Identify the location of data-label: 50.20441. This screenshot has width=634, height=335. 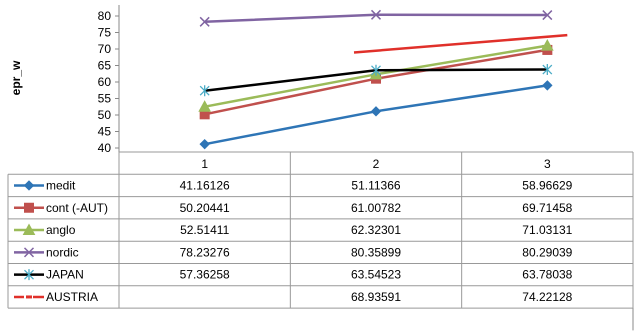
(205, 208).